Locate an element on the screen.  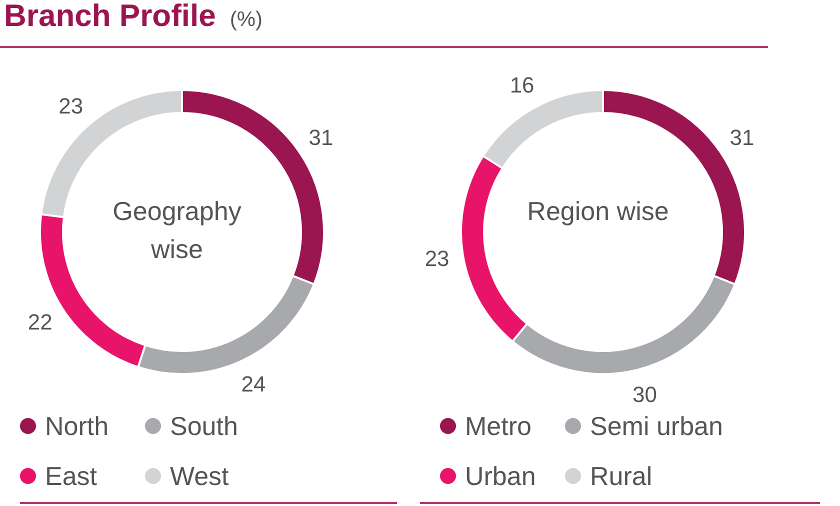
legend-label: South is located at coordinates (204, 426).